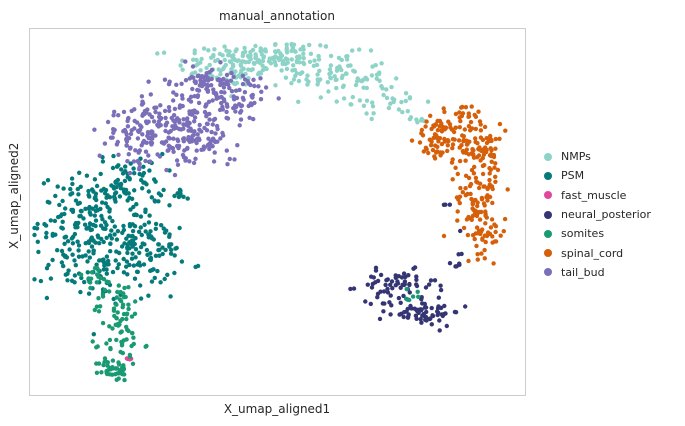 This screenshot has width=685, height=426. I want to click on legend-marker, so click(548, 195).